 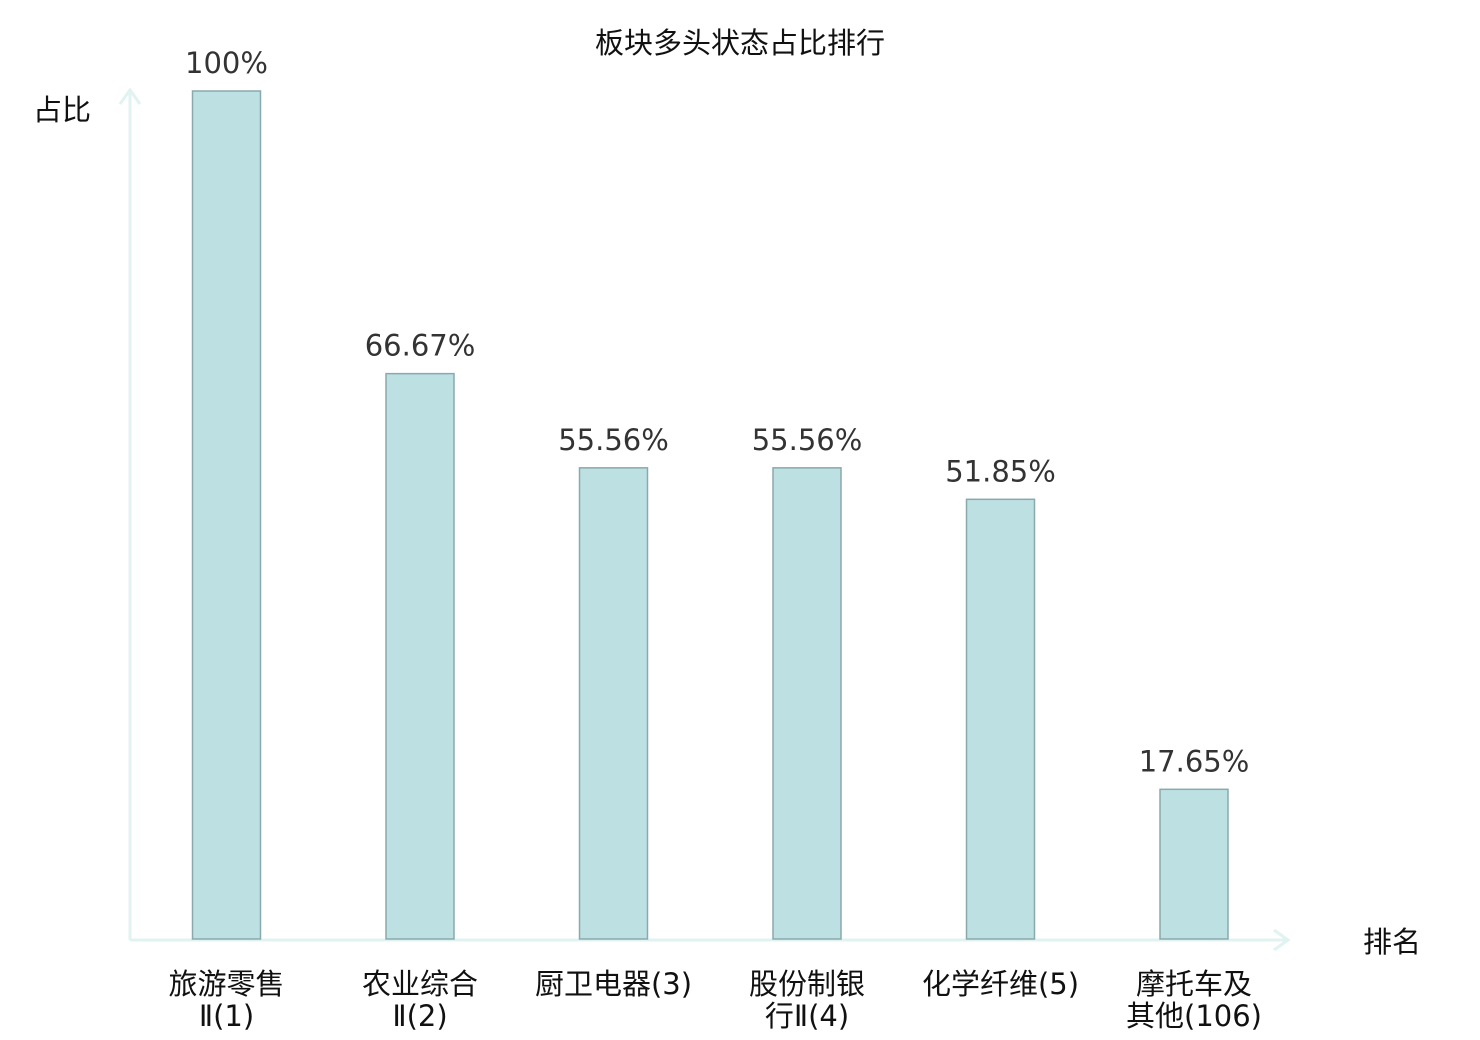 I want to click on category-label-4: 股份制银行Ⅱ(4), so click(x=807, y=1000).